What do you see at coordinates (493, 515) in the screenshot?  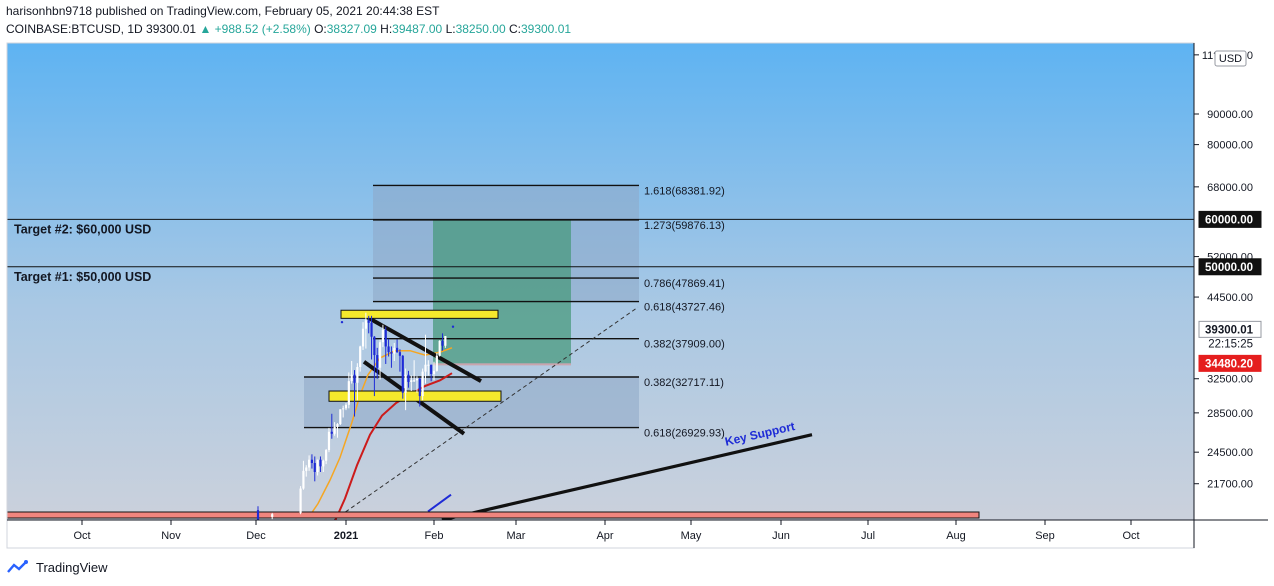 I see `bottom-support-bar` at bounding box center [493, 515].